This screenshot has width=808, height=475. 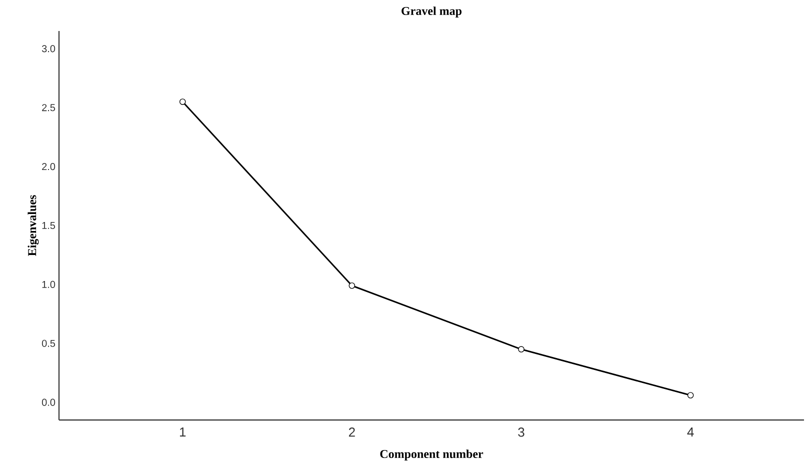 I want to click on y-tick-label: 3.0, so click(x=49, y=48).